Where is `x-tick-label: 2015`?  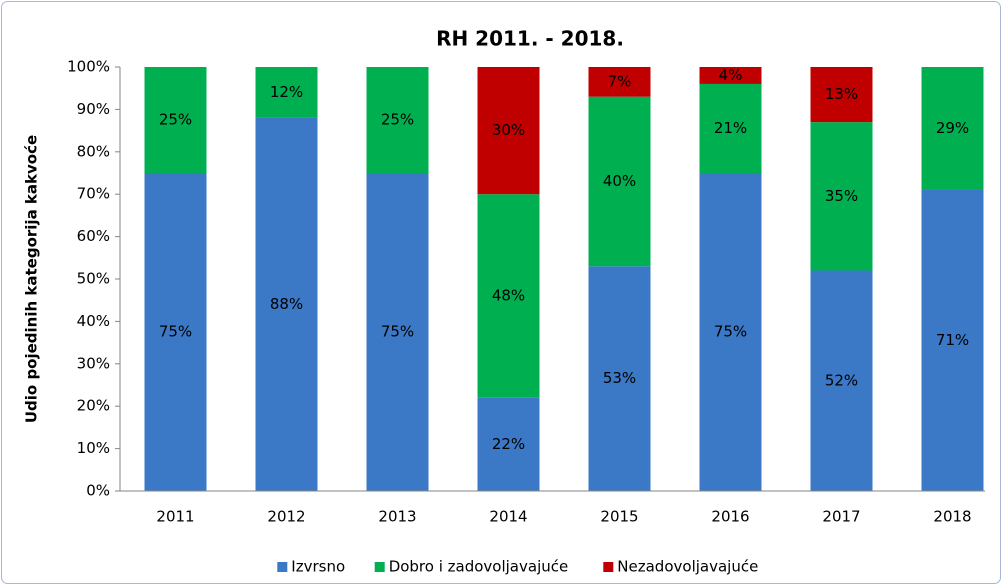
x-tick-label: 2015 is located at coordinates (619, 517).